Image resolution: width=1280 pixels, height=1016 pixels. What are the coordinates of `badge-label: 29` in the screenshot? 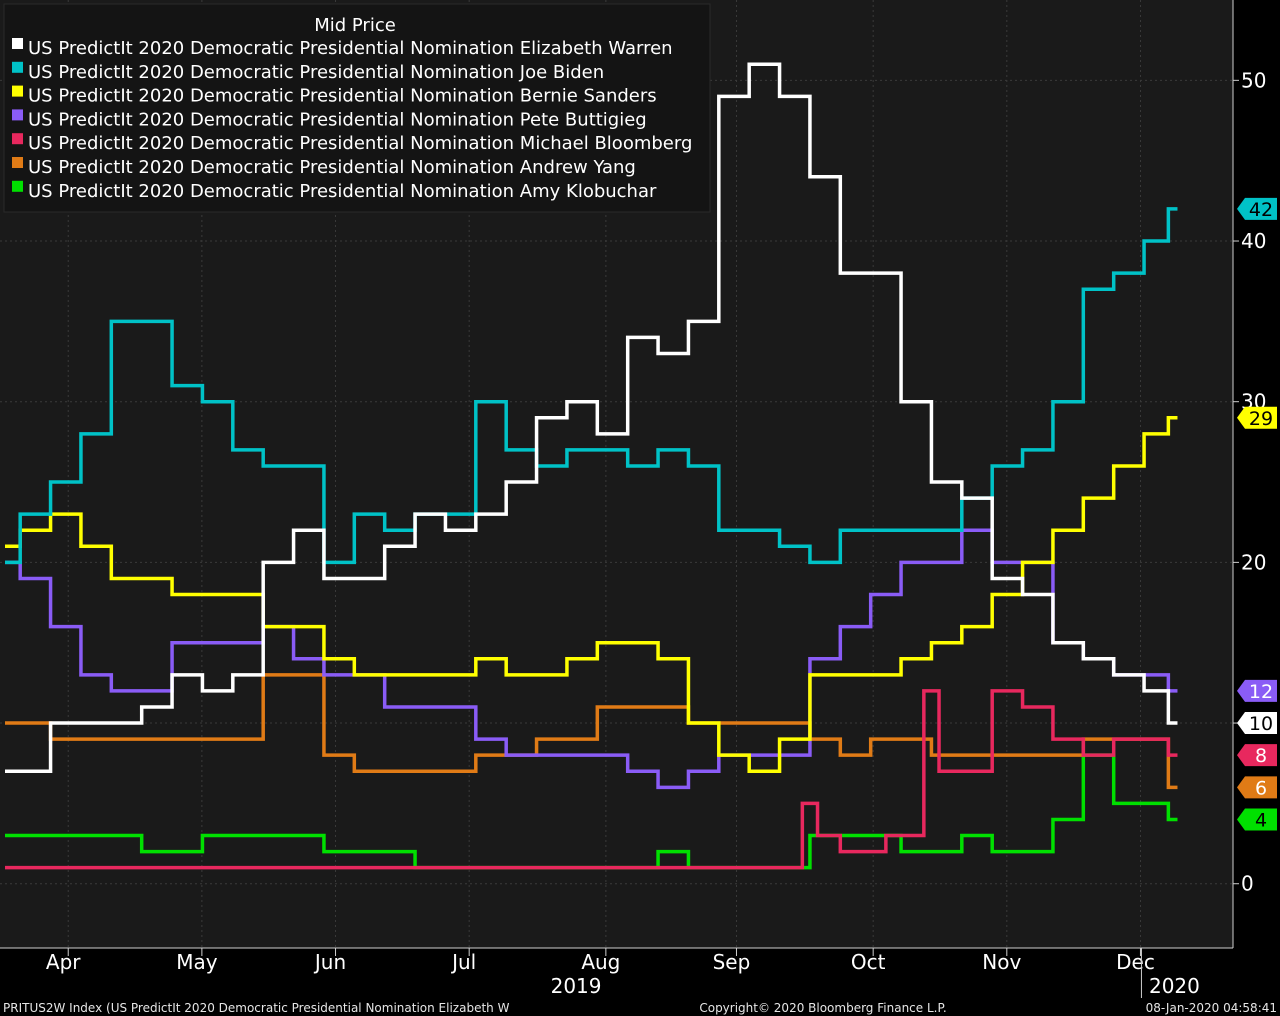 It's located at (1261, 419).